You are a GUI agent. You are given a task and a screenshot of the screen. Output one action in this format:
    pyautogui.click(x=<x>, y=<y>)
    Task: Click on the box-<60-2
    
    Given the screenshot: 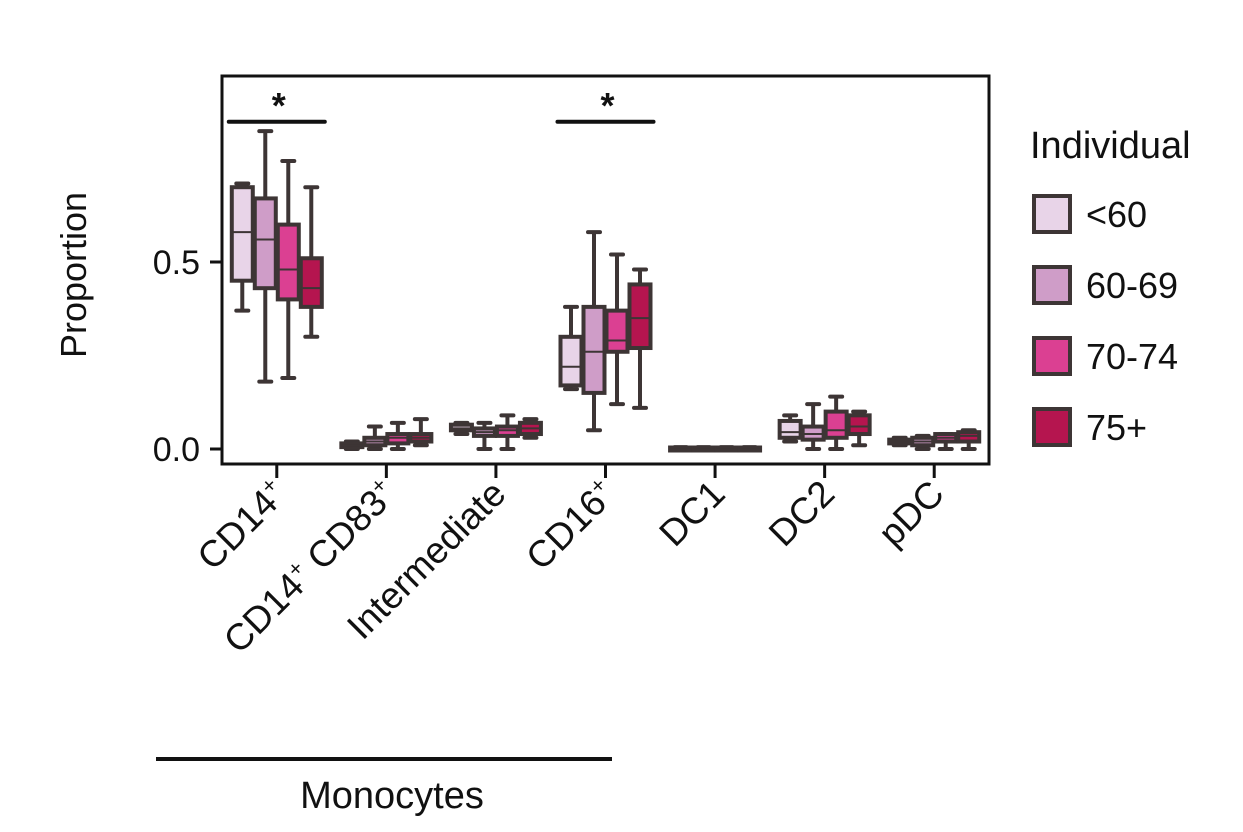 What is the action you would take?
    pyautogui.click(x=461, y=428)
    